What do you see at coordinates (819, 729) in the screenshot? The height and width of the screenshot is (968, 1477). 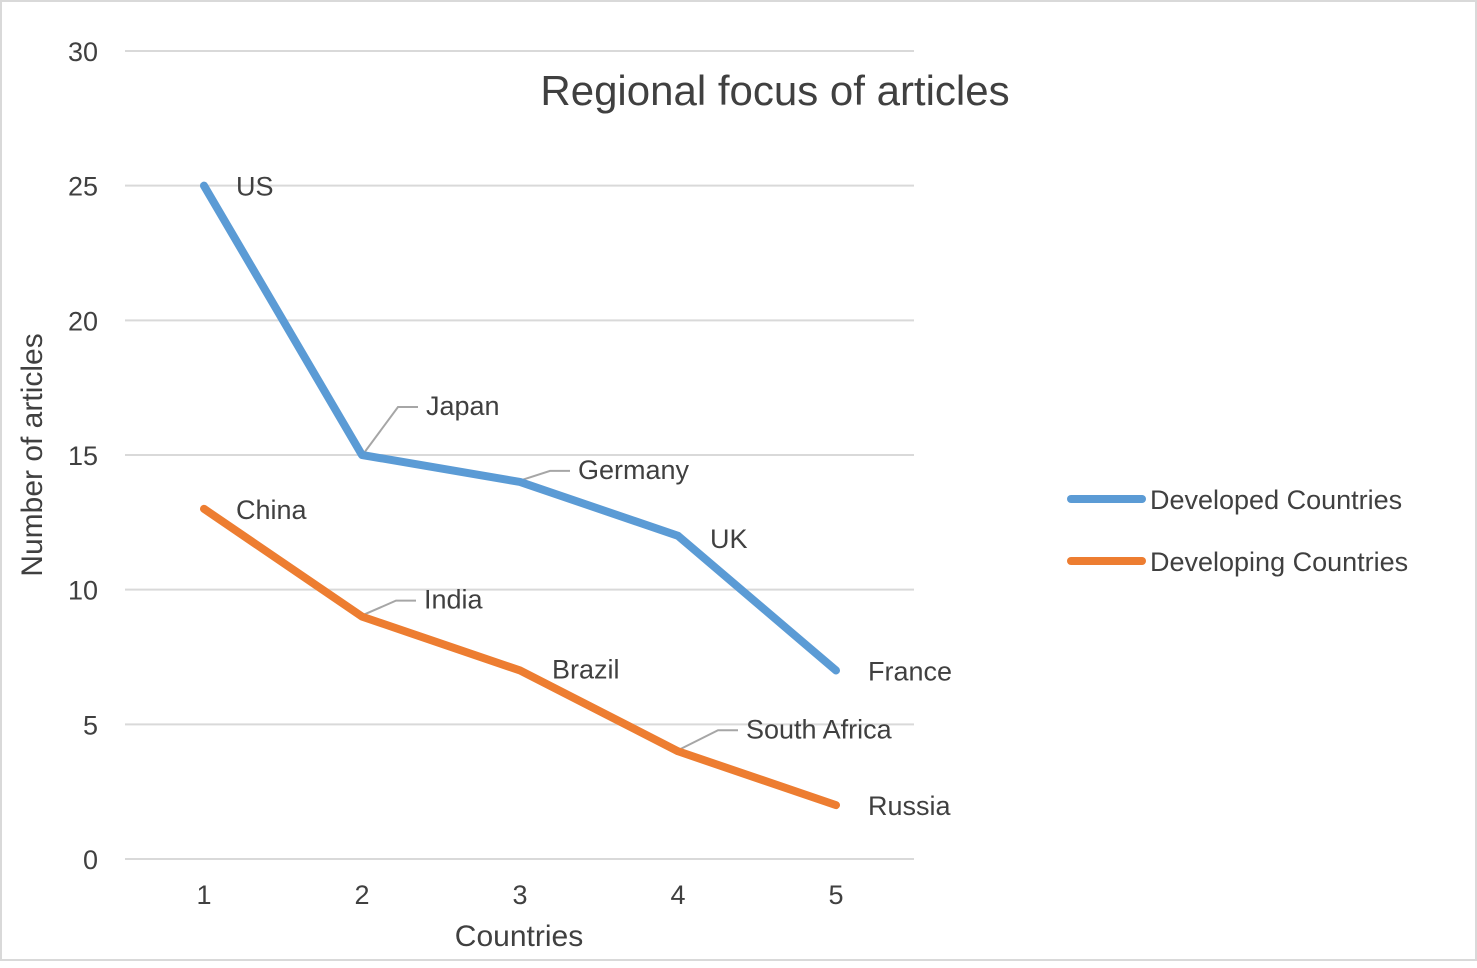 I see `data-label: South Africa` at bounding box center [819, 729].